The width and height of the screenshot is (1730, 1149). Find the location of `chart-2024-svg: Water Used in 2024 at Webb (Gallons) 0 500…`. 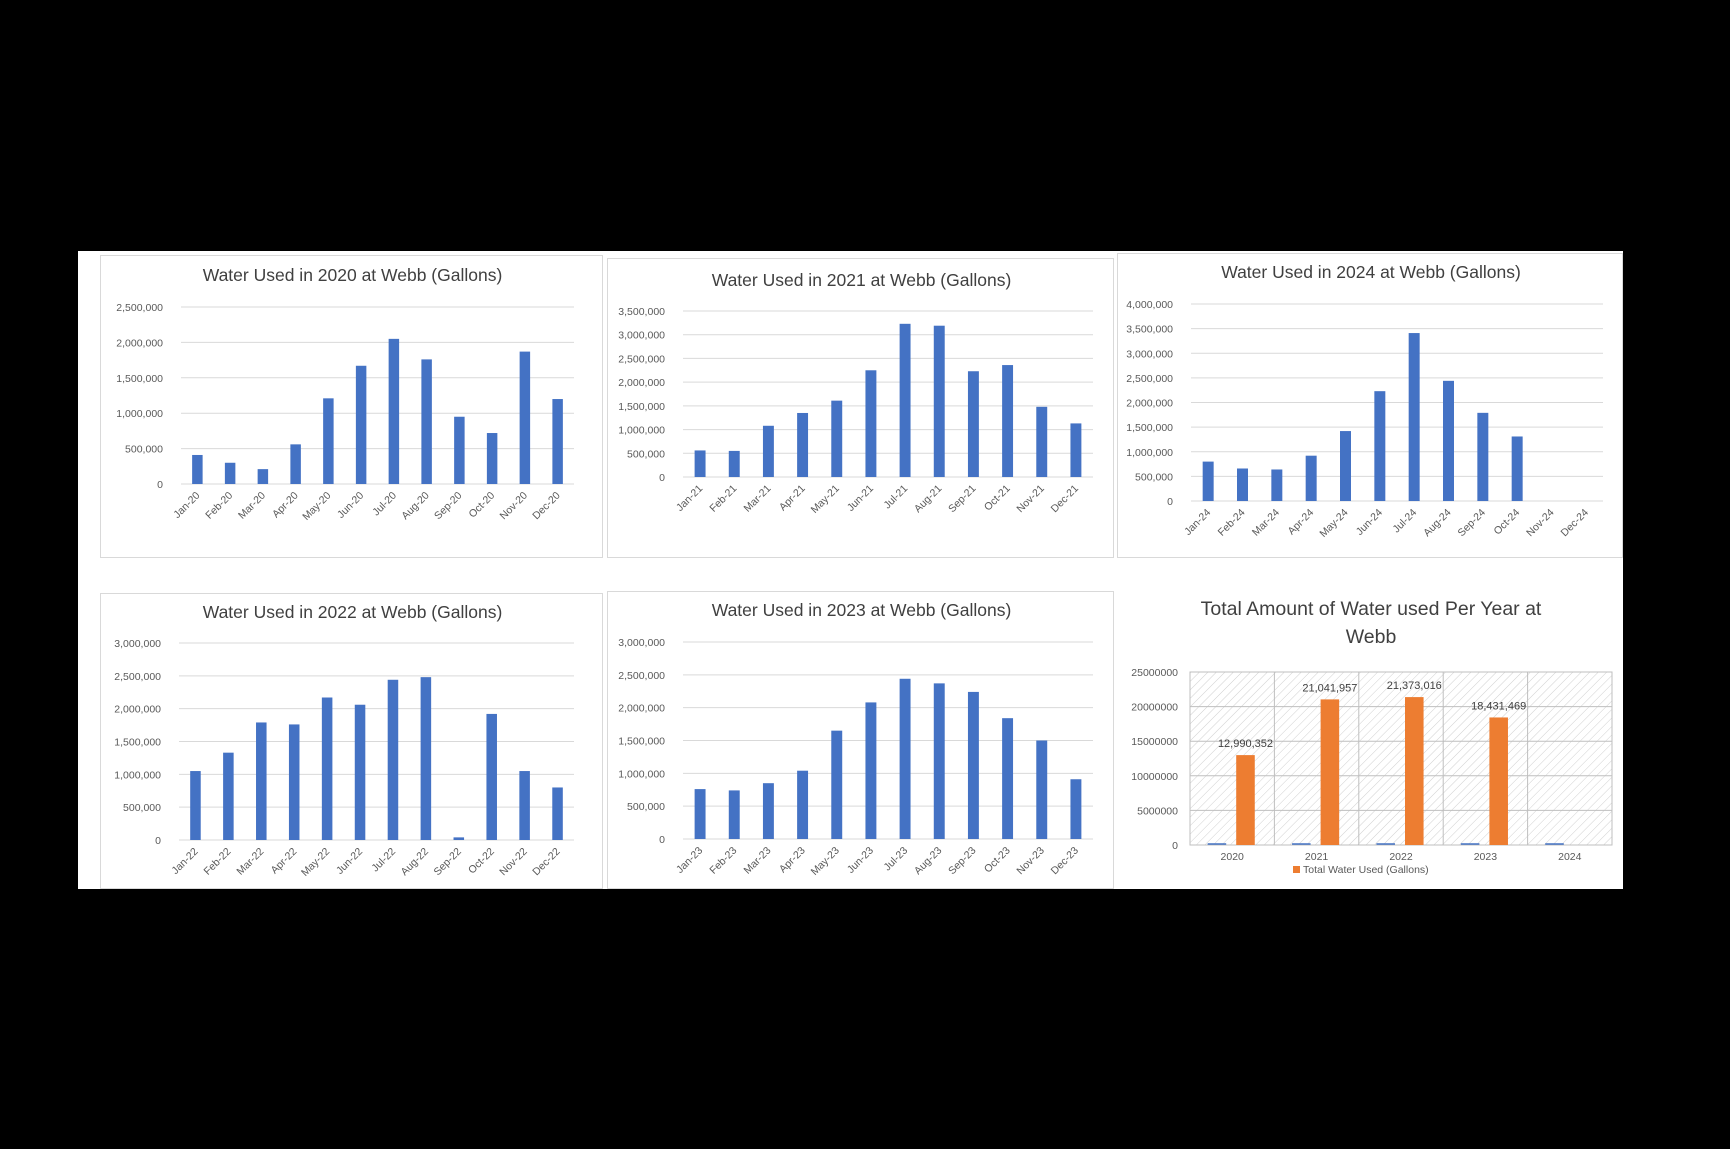

chart-2024-svg: Water Used in 2024 at Webb (Gallons) 0 500… is located at coordinates (1364, 401).